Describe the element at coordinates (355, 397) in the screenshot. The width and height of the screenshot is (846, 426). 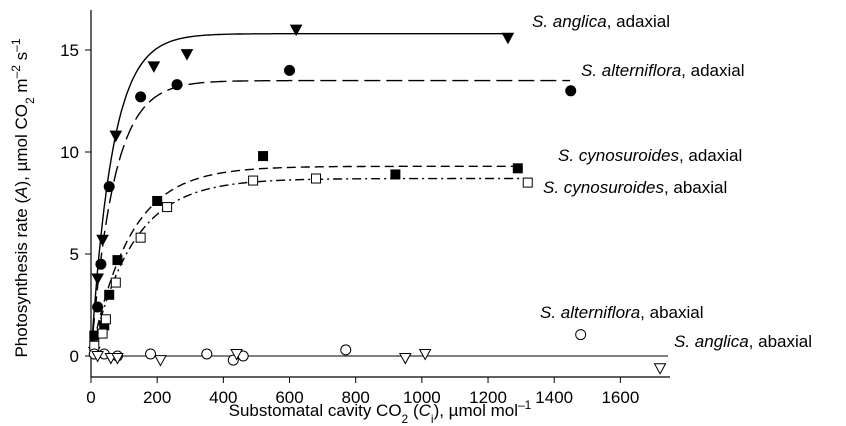
I see `x-tick-label: 800` at that location.